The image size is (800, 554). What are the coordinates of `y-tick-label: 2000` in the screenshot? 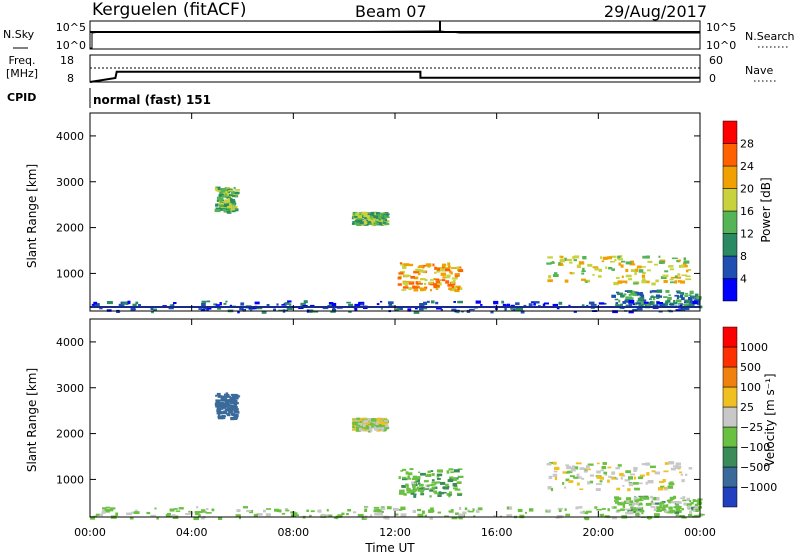 It's located at (70, 434).